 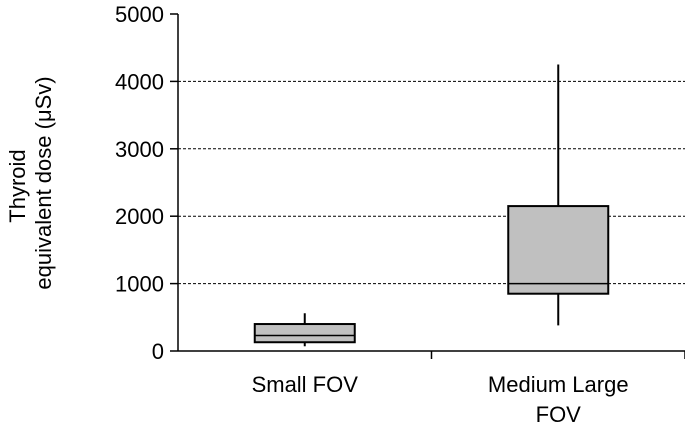 What do you see at coordinates (139, 81) in the screenshot?
I see `y-tick-label-4000: 4000` at bounding box center [139, 81].